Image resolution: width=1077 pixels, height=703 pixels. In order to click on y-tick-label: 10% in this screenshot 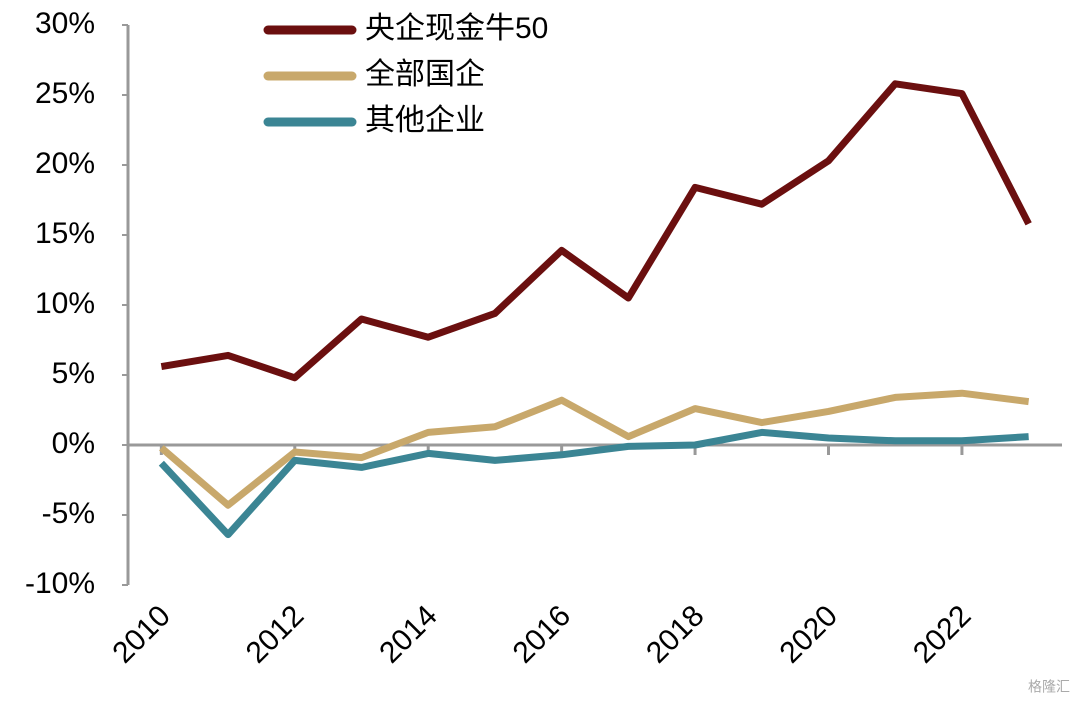, I will do `click(65, 303)`.